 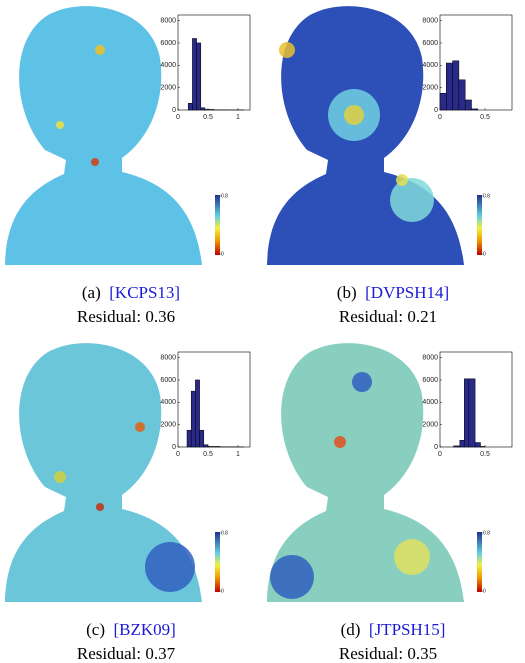 I want to click on caption-label: (d), so click(x=351, y=629).